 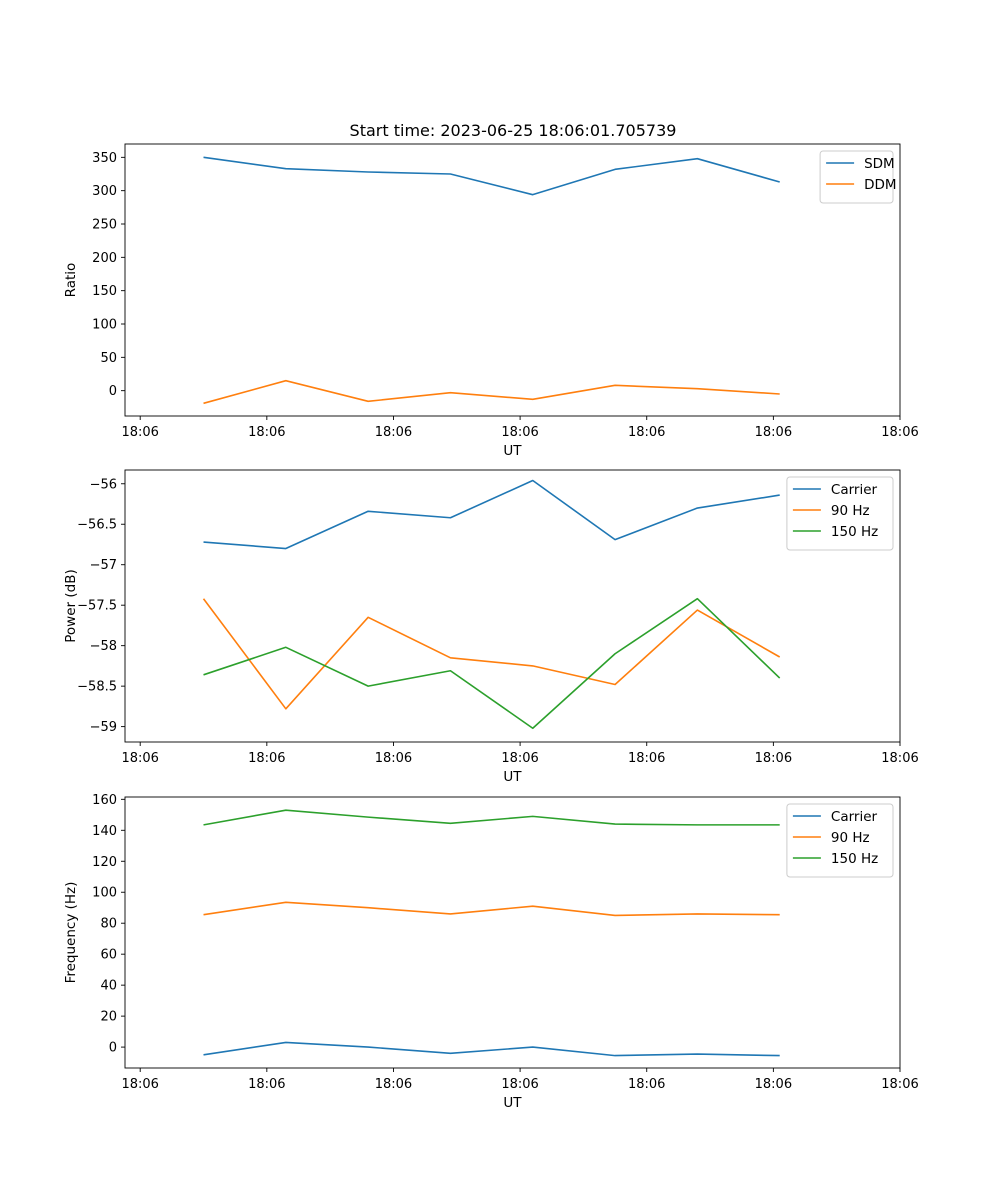 I want to click on y-tick-label: 300, so click(x=104, y=191).